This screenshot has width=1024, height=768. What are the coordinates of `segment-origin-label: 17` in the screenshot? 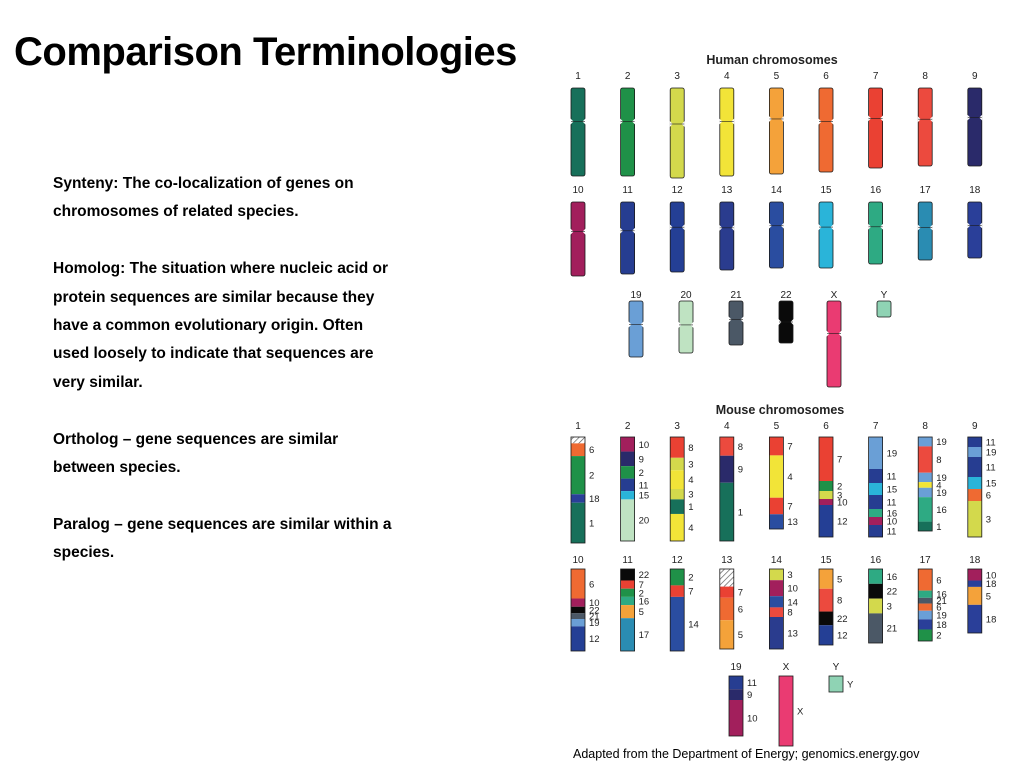 It's located at (644, 635).